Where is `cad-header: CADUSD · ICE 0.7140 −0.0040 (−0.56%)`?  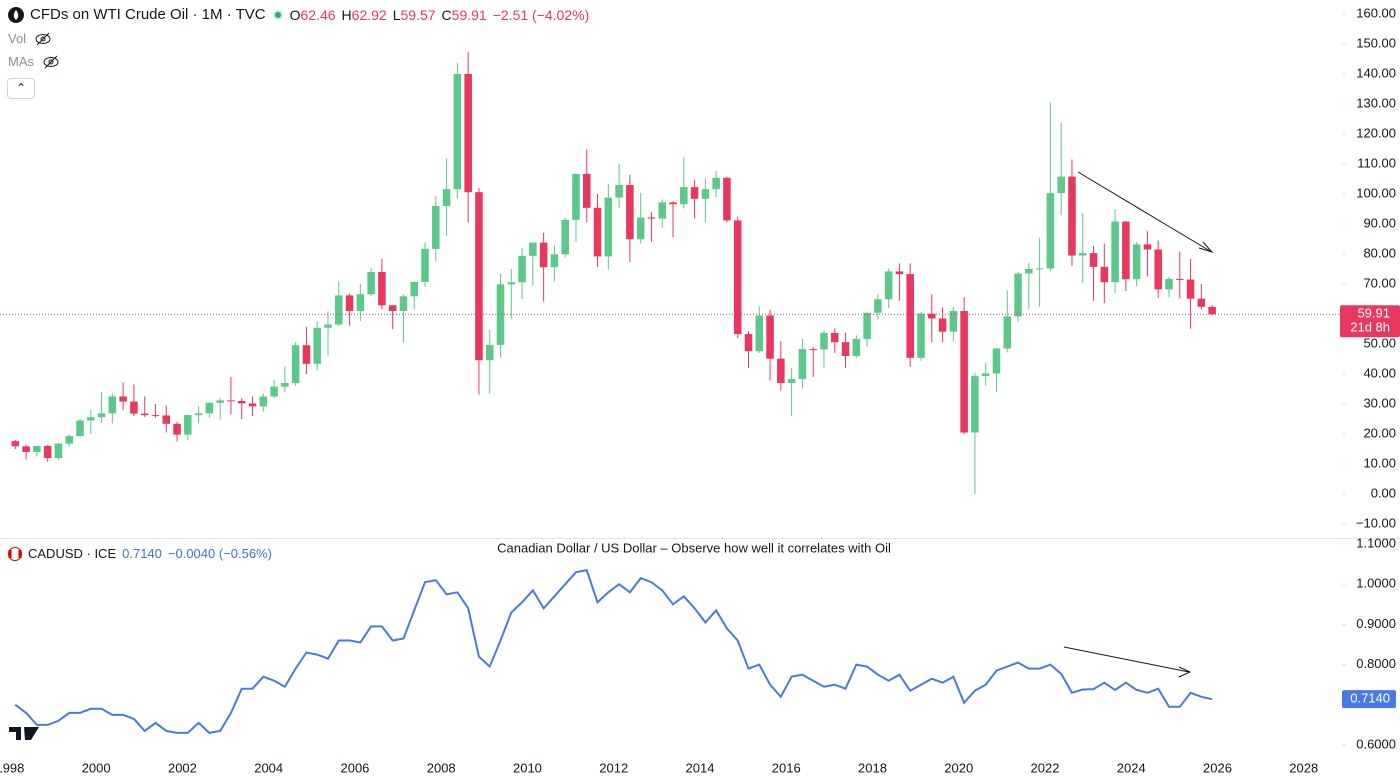
cad-header: CADUSD · ICE 0.7140 −0.0040 (−0.56%) is located at coordinates (140, 553).